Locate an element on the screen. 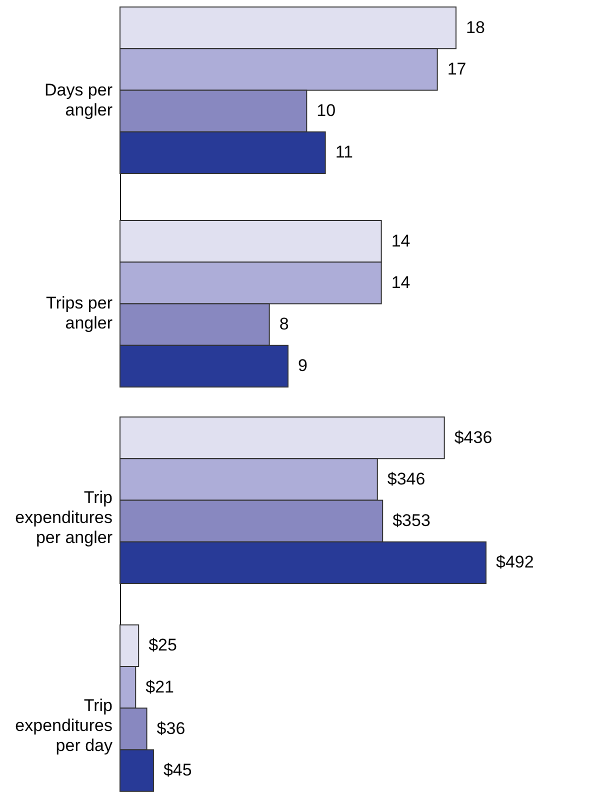 The height and width of the screenshot is (803, 593). data-label: 17 is located at coordinates (456, 68).